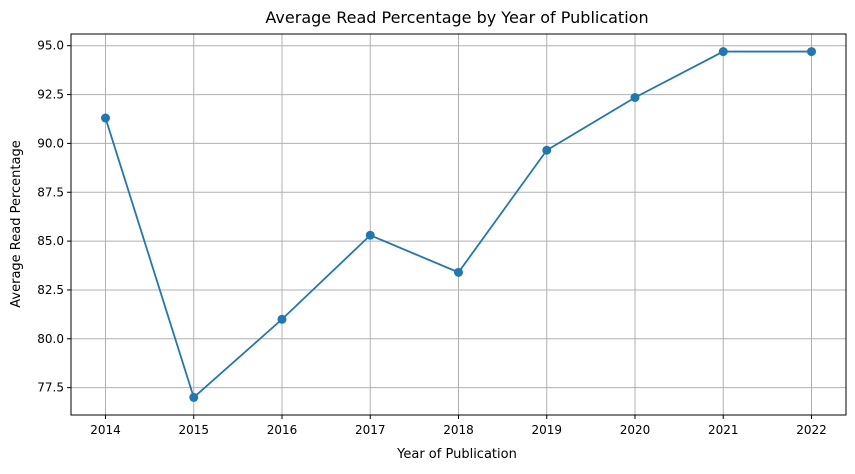  I want to click on data-point-2014, so click(105, 118).